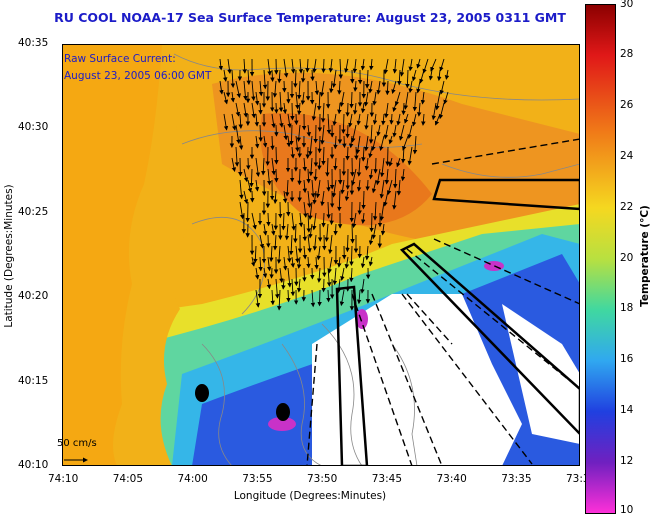  Describe the element at coordinates (257, 479) in the screenshot. I see `x-tick-label: 73:55` at that location.